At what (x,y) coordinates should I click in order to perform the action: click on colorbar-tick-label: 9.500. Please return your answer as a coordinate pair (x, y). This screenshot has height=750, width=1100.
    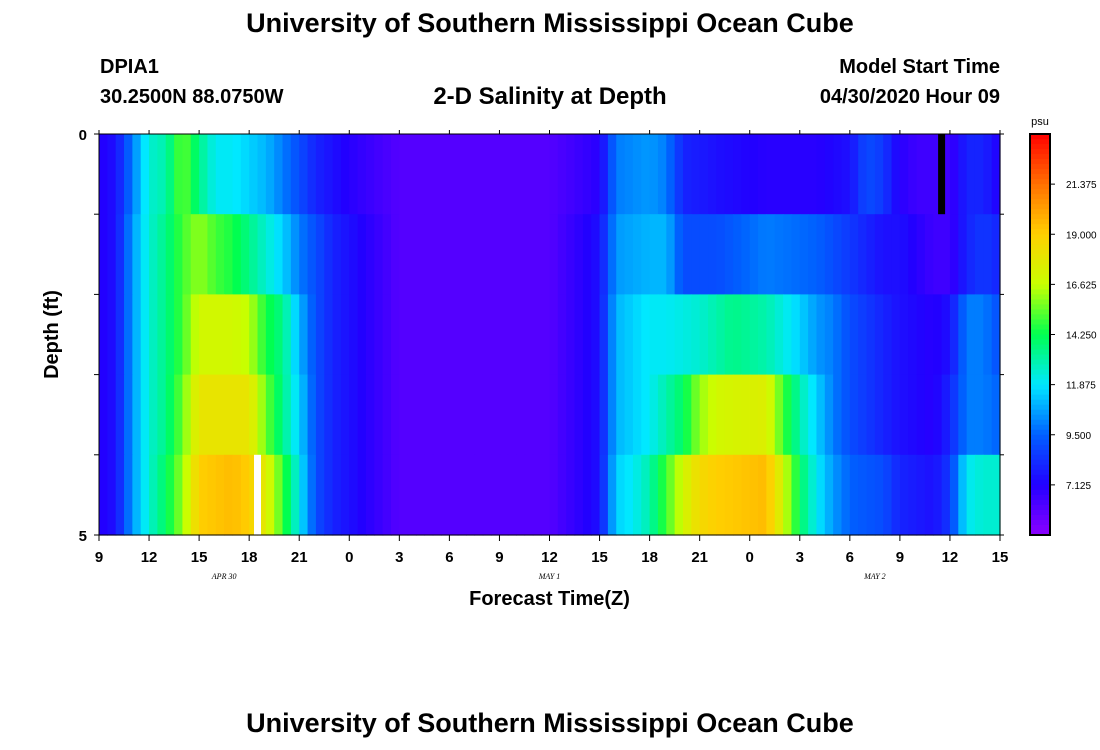
    Looking at the image, I should click on (1078, 436).